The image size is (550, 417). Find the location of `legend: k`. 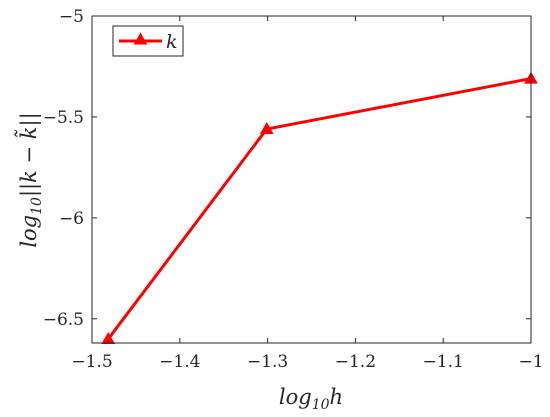

legend: k is located at coordinates (148, 41).